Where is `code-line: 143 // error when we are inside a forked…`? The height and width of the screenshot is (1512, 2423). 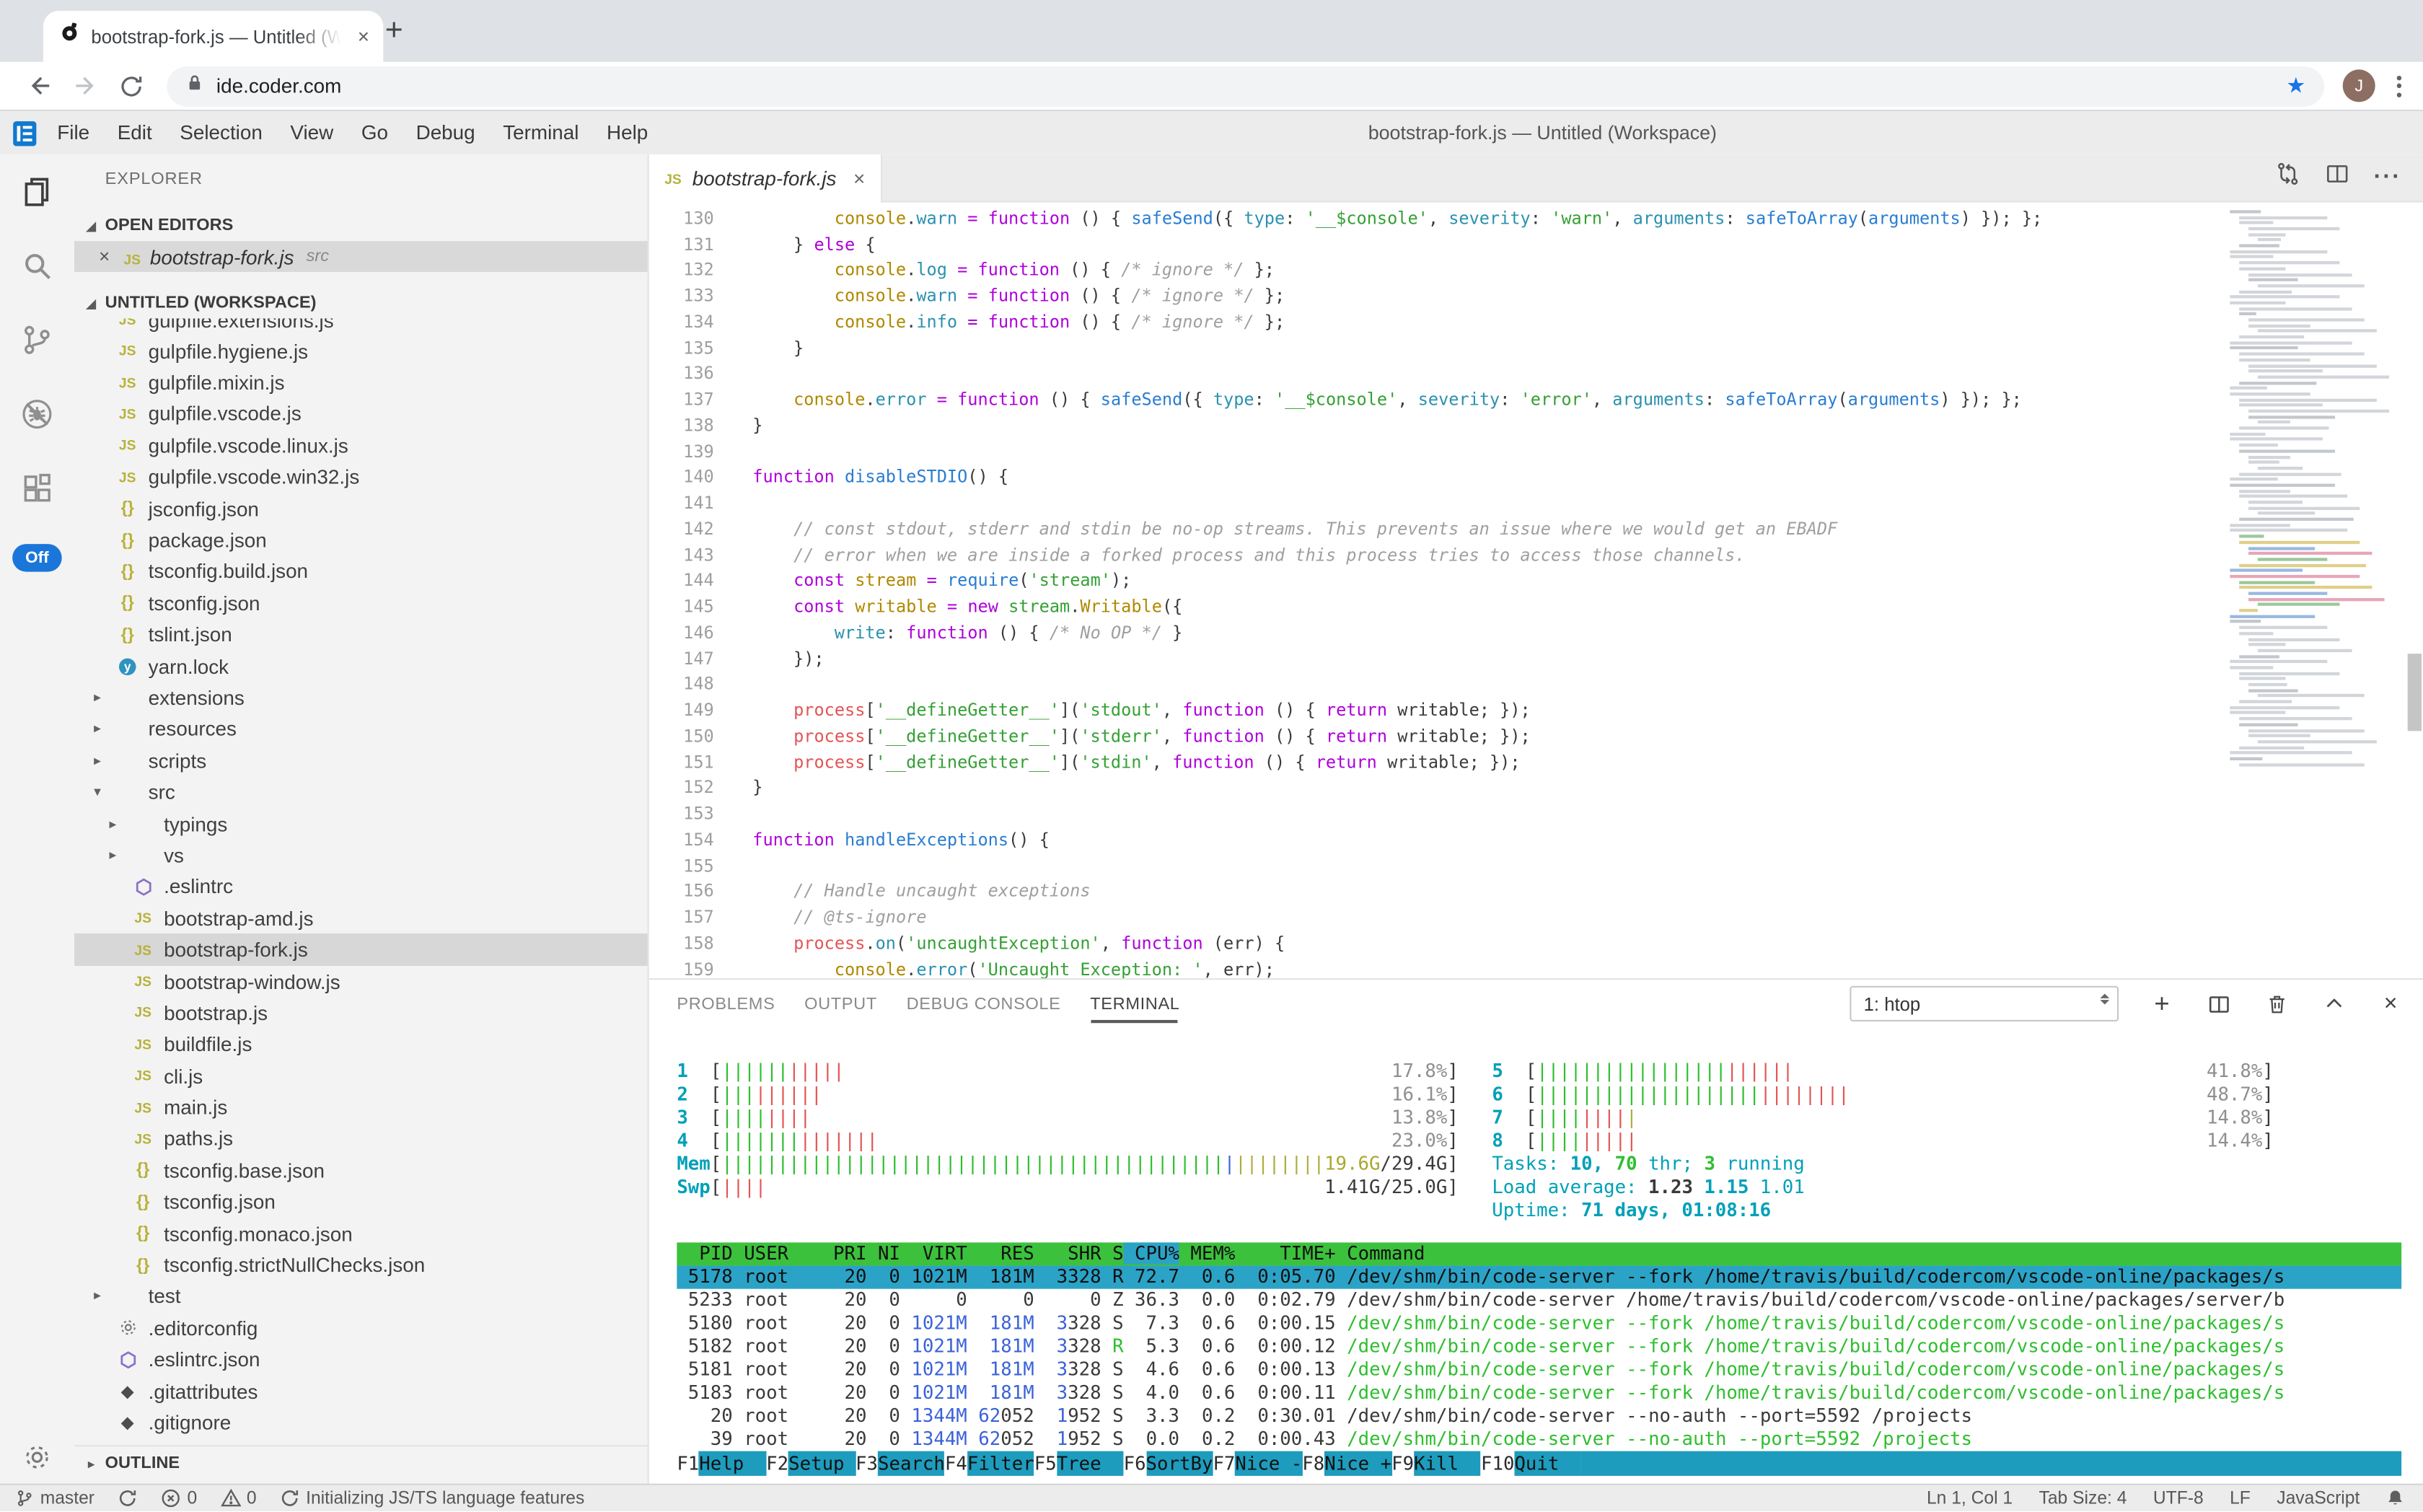
code-line: 143 // error when we are inside a forked… is located at coordinates (1435, 556).